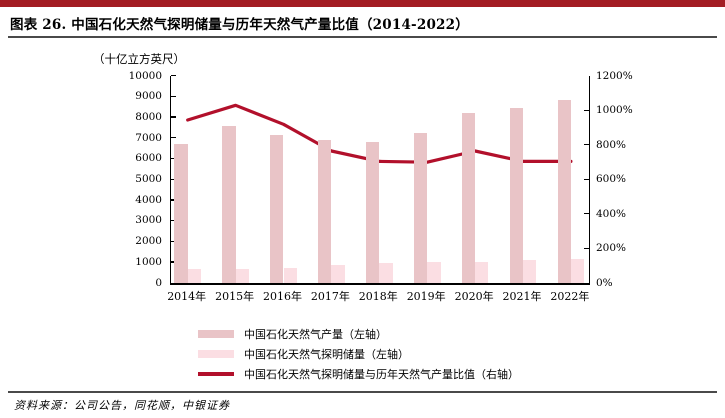  I want to click on bar-production-2021年, so click(516, 195).